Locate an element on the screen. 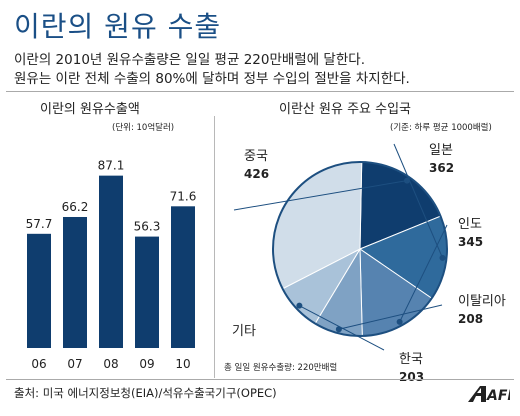  pie-outline is located at coordinates (360, 249).